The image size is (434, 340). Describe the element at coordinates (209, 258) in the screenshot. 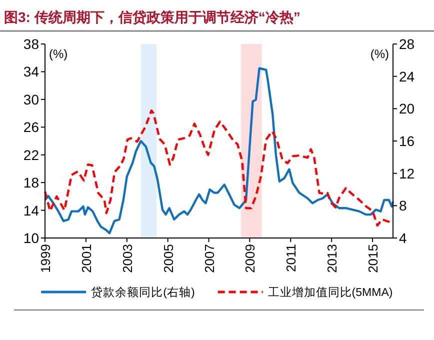

I see `x-tick-label: 2007` at that location.